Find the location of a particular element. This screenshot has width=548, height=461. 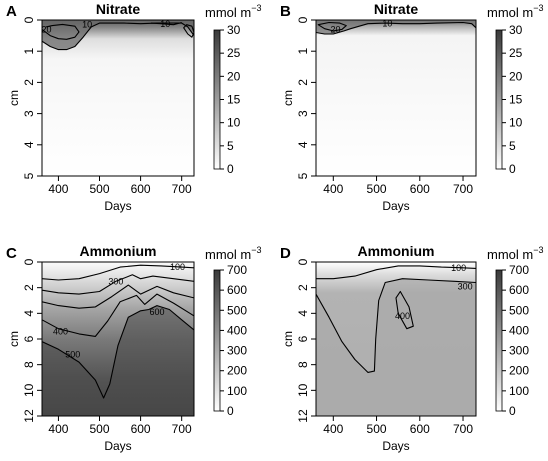

panel-letter: B is located at coordinates (285, 11).